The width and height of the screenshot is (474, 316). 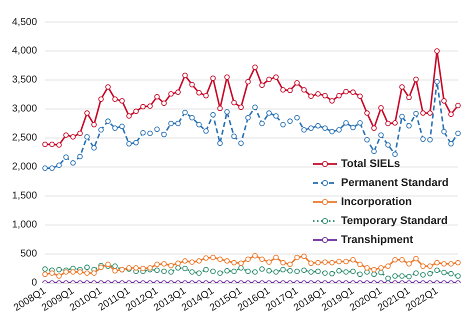 What do you see at coordinates (25, 51) in the screenshot?
I see `y-tick-label: 4,000` at bounding box center [25, 51].